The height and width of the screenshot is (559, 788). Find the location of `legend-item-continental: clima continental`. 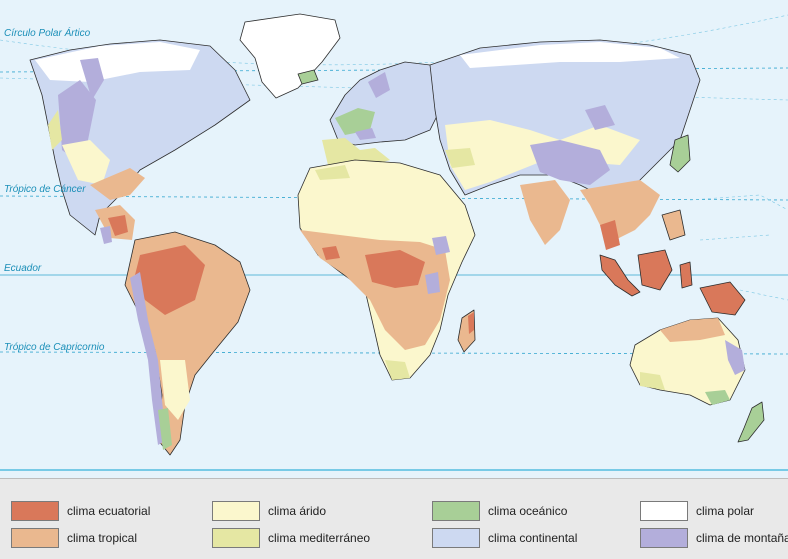

legend-item-continental: clima continental is located at coordinates (504, 538).